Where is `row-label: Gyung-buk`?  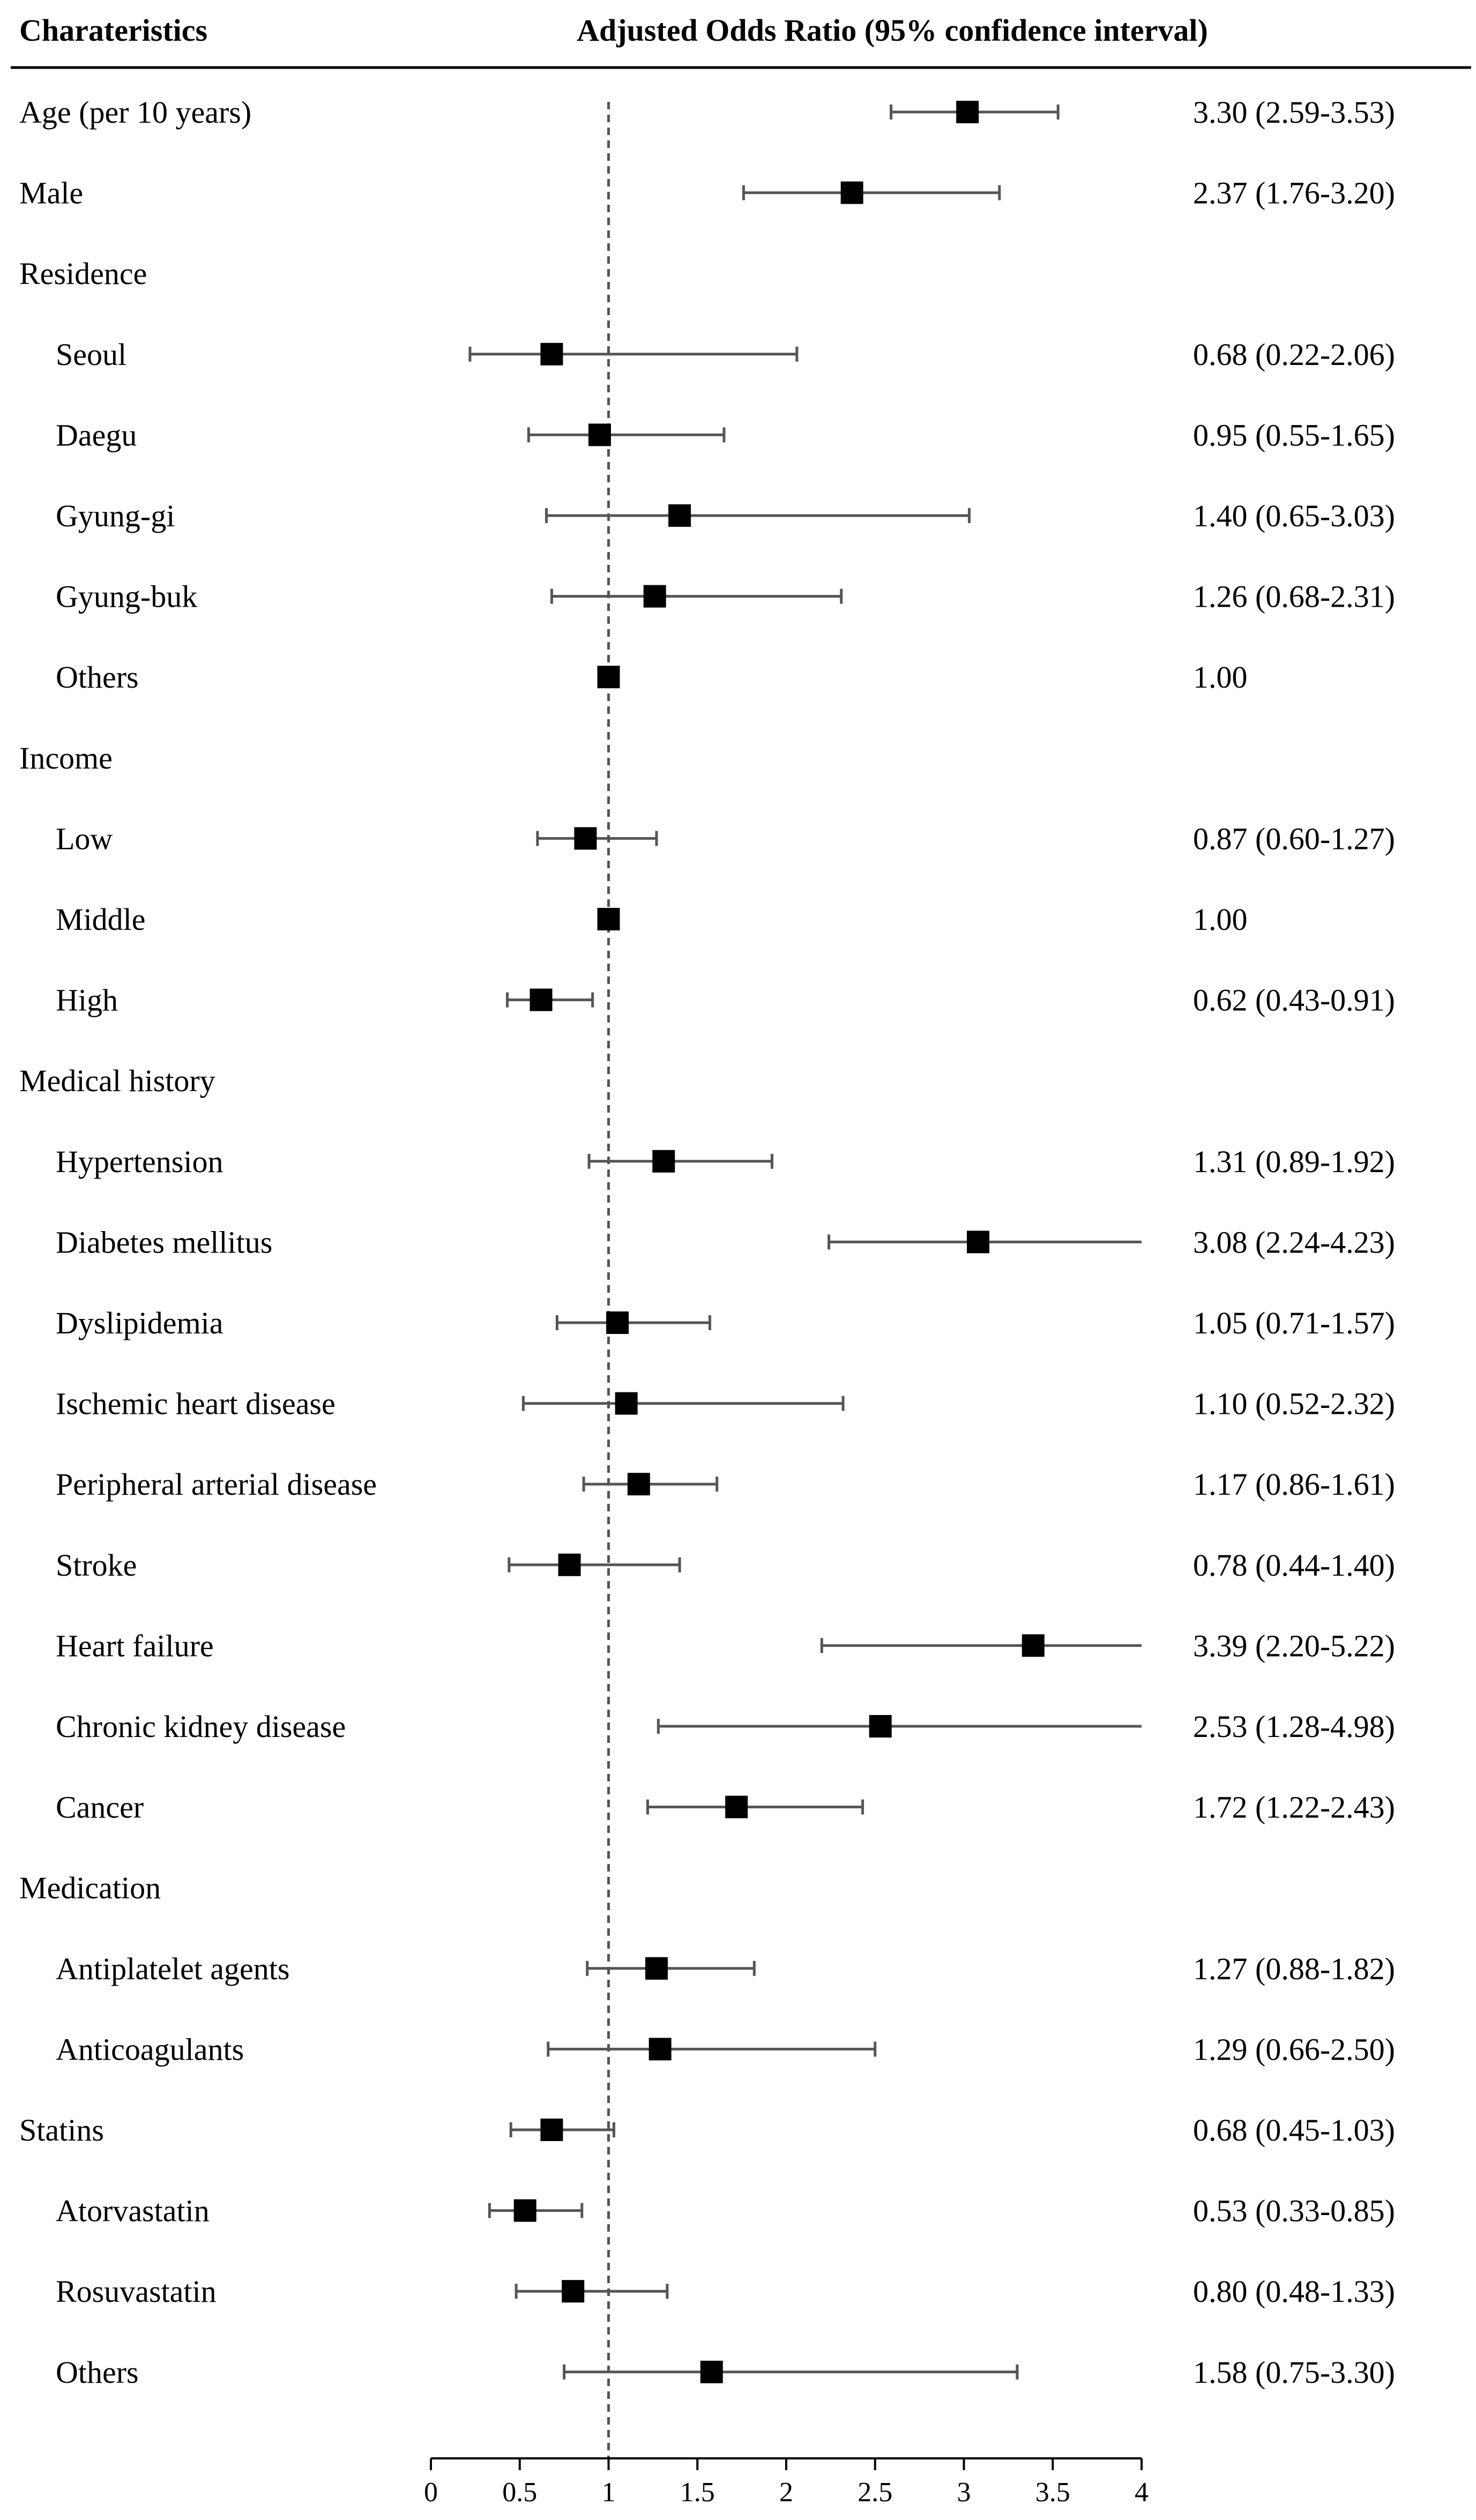
row-label: Gyung-buk is located at coordinates (126, 596).